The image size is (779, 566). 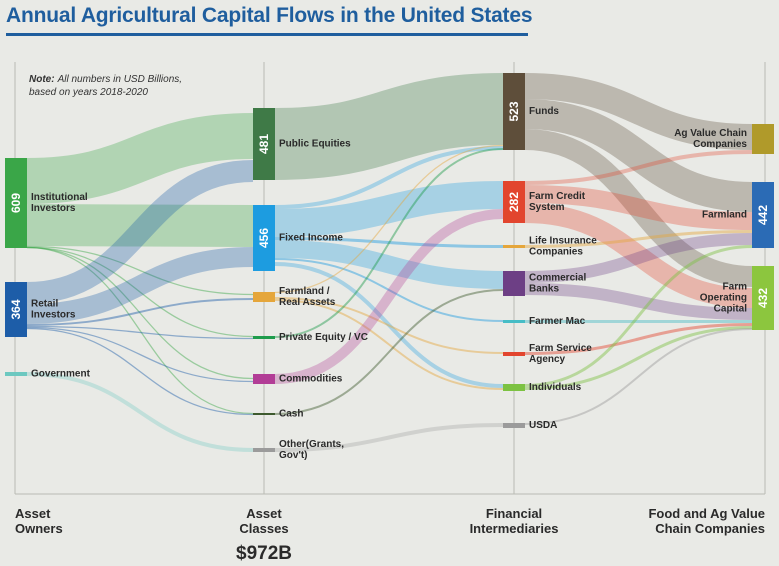 I want to click on flow-inst-to-pevc, so click(x=140, y=292).